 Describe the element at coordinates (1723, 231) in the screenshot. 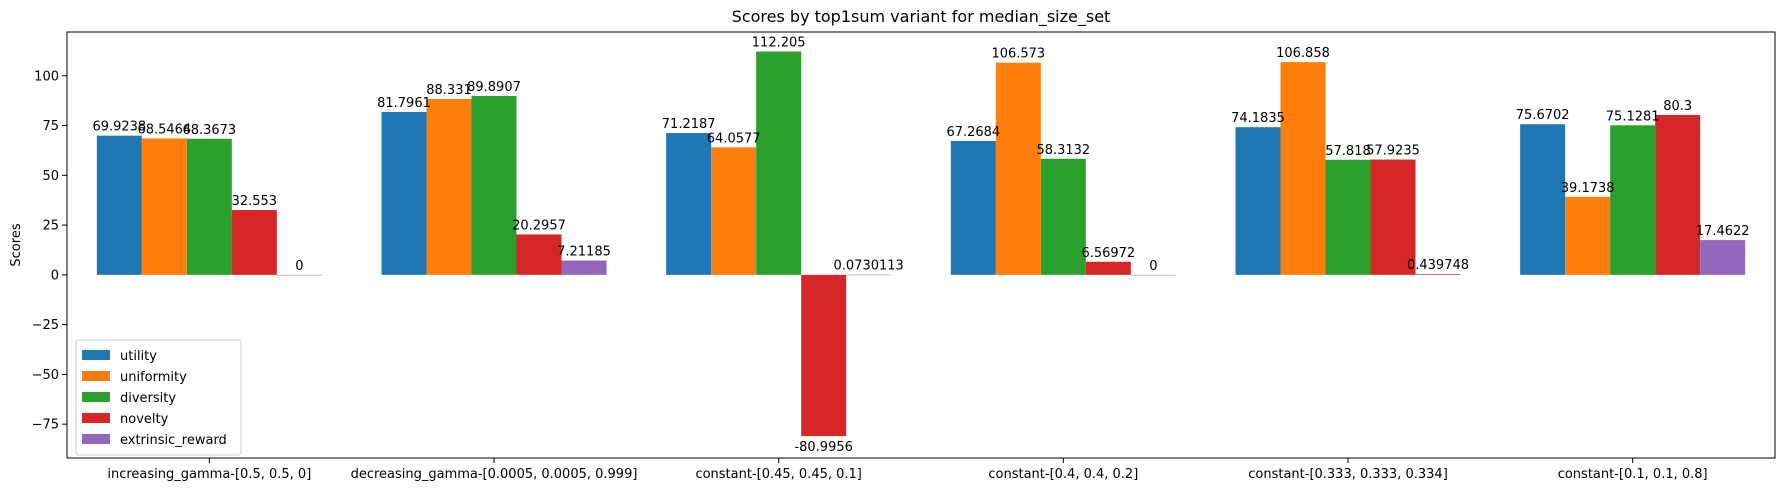

I see `data-label-extrinsic_reward-5: 17.4622` at that location.